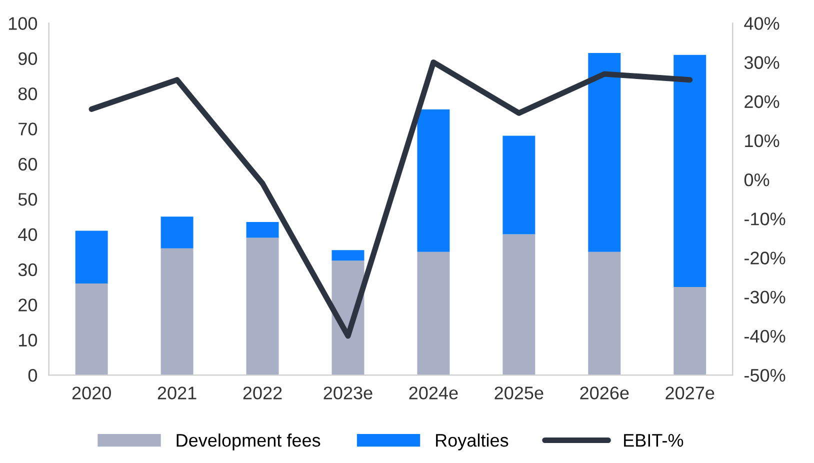 This screenshot has width=814, height=463. What do you see at coordinates (248, 442) in the screenshot?
I see `legend-label: Development fees` at bounding box center [248, 442].